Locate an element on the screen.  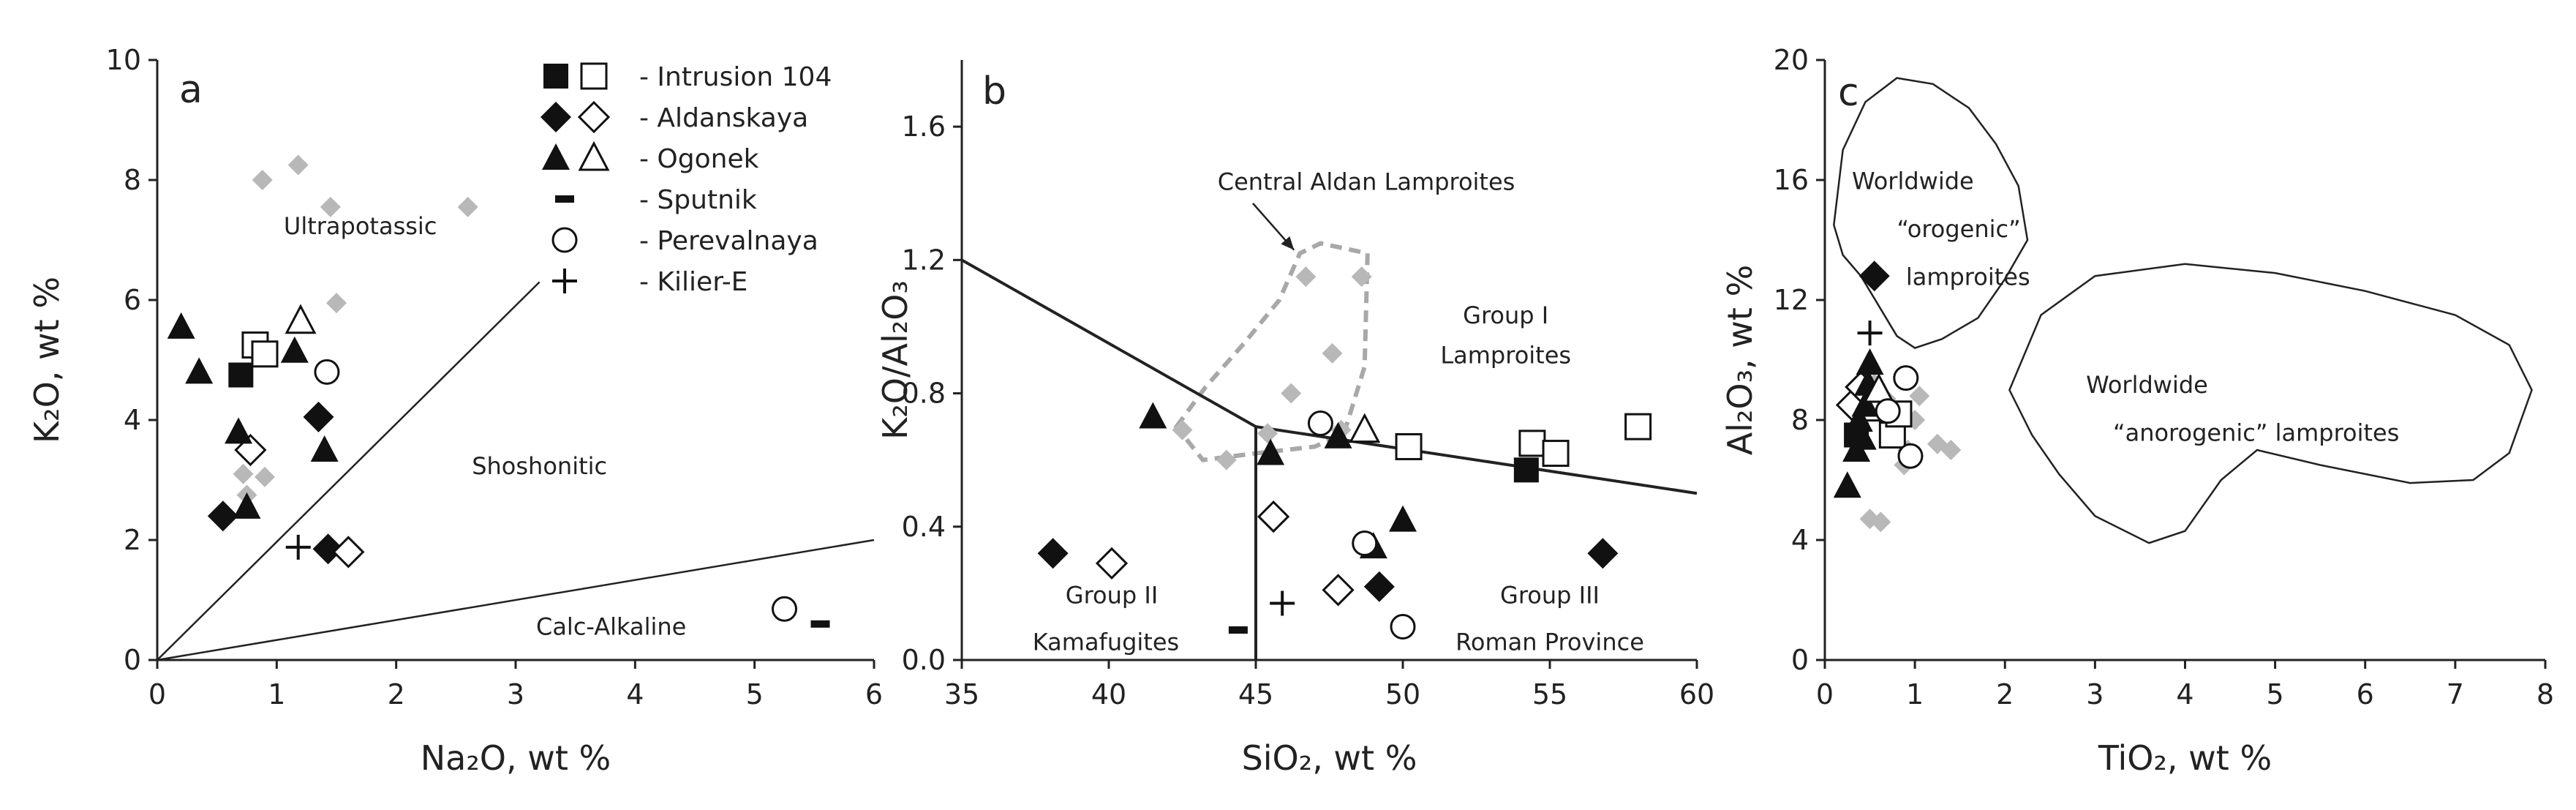
boundary-line is located at coordinates (349, 471).